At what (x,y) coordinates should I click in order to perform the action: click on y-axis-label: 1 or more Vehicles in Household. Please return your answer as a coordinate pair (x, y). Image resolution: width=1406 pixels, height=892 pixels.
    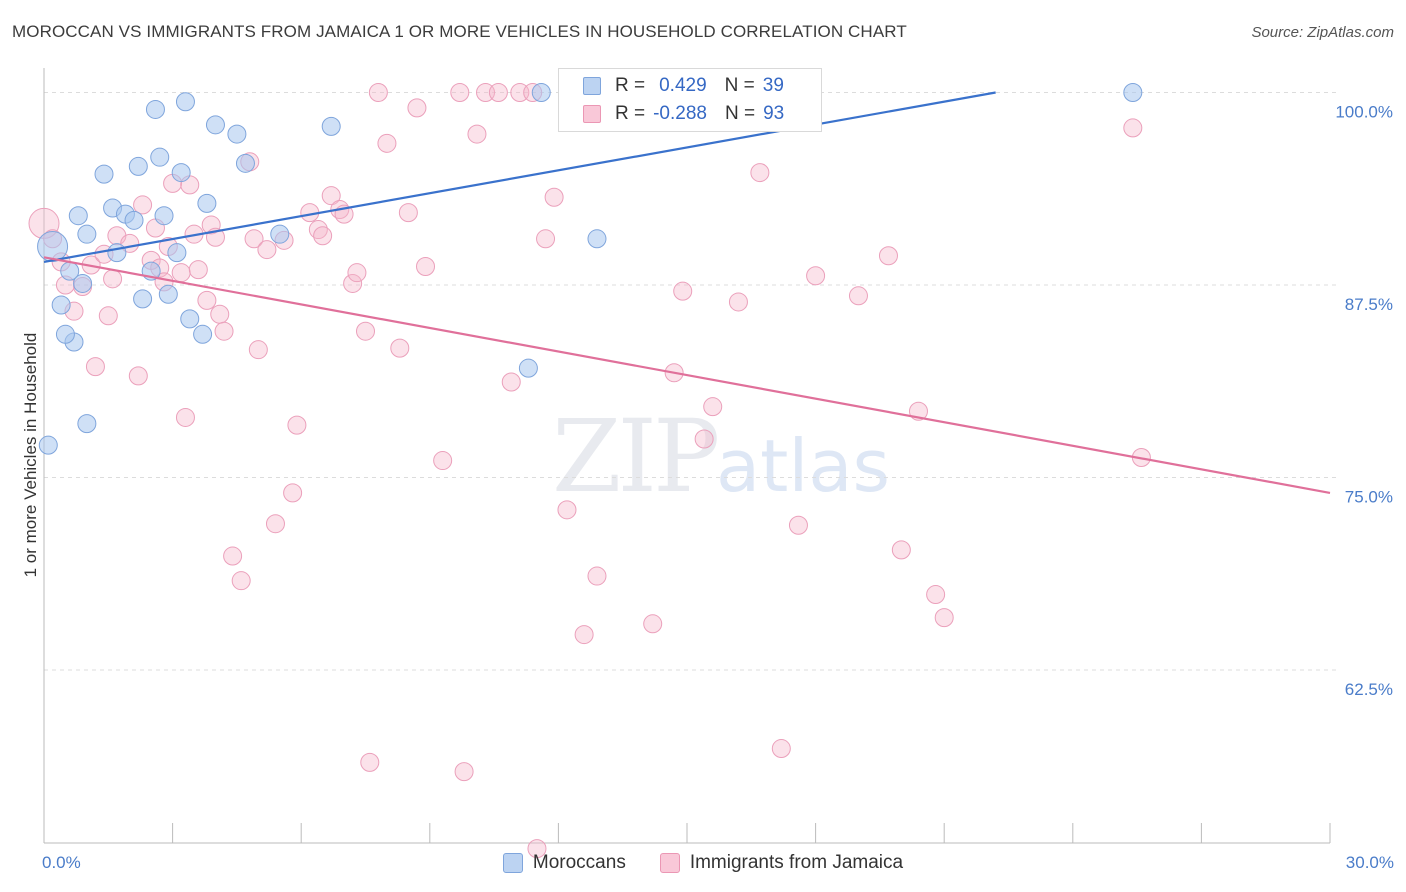
    Looking at the image, I should click on (30, 455).